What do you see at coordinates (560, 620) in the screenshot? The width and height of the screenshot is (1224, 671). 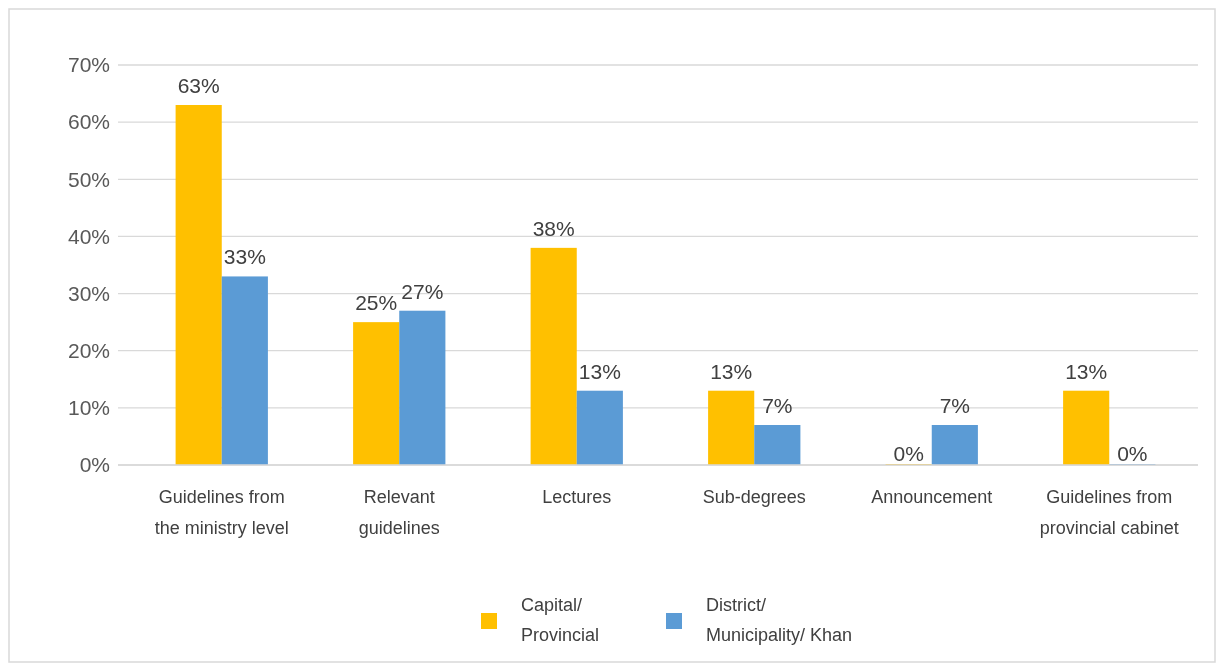 I see `legend-label: Capital/ Provincial` at bounding box center [560, 620].